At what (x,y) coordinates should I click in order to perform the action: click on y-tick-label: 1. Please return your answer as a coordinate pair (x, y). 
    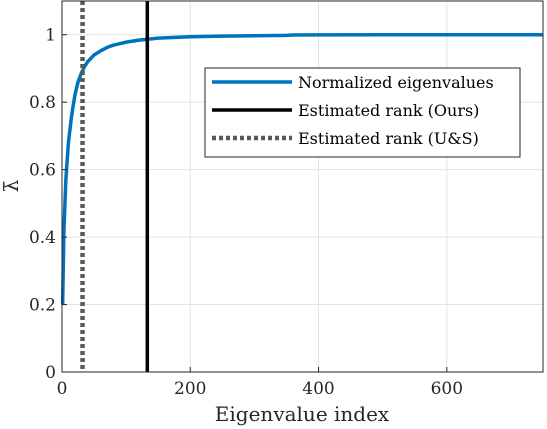
    Looking at the image, I should click on (50, 36).